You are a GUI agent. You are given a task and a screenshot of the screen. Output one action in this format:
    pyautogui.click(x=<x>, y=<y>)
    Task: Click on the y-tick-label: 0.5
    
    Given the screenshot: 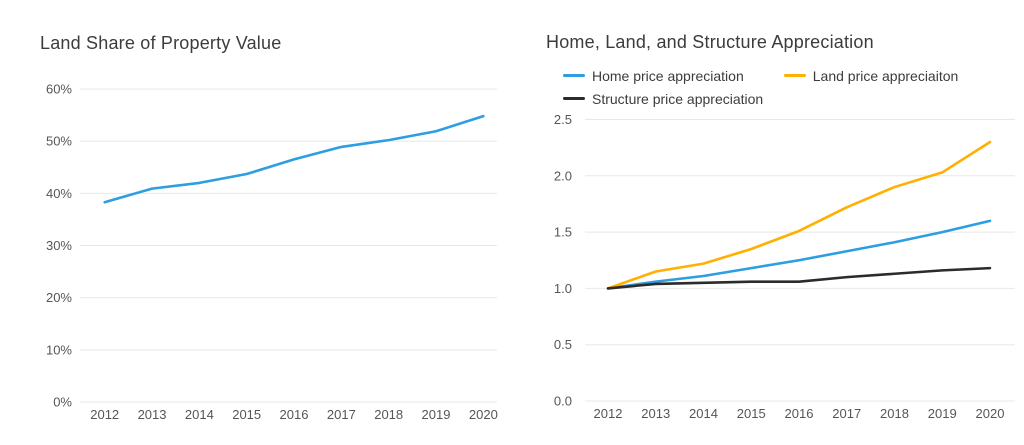 What is the action you would take?
    pyautogui.click(x=563, y=344)
    